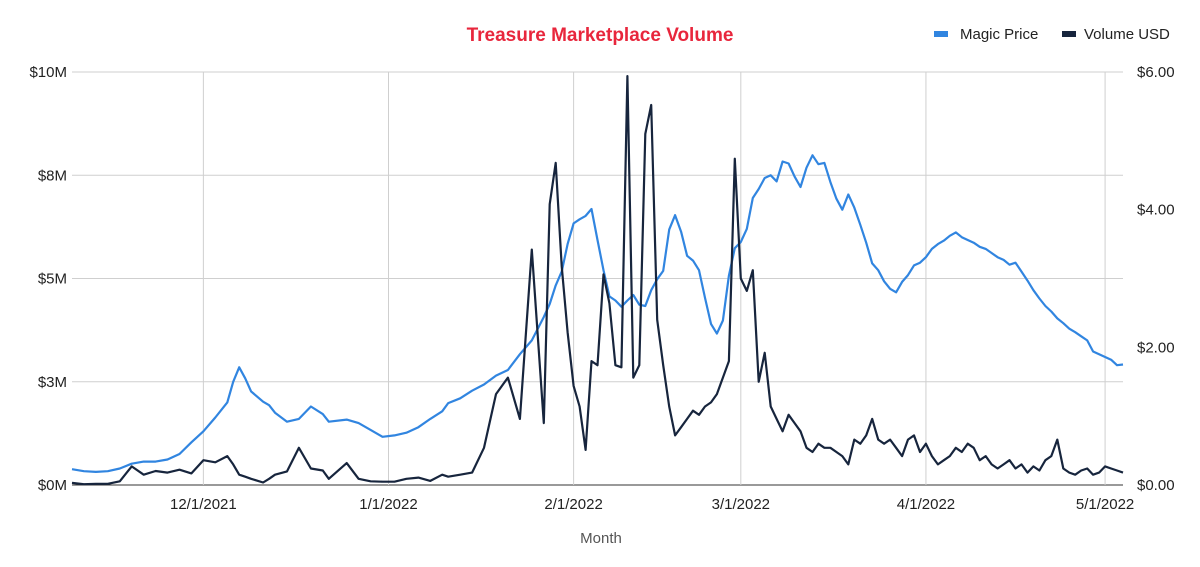 The width and height of the screenshot is (1200, 567). Describe the element at coordinates (1156, 210) in the screenshot. I see `y-right-tick-label: $4.00` at that location.